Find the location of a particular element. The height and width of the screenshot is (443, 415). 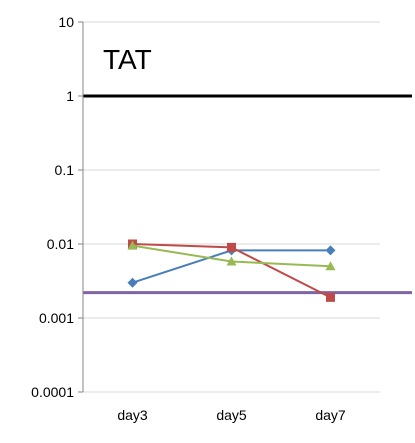

x-tick-label: day3 is located at coordinates (132, 415).